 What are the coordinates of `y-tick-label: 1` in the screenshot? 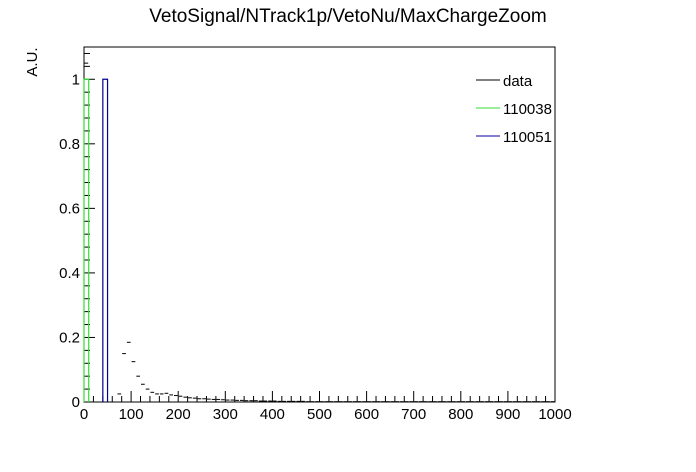 It's located at (76, 79).